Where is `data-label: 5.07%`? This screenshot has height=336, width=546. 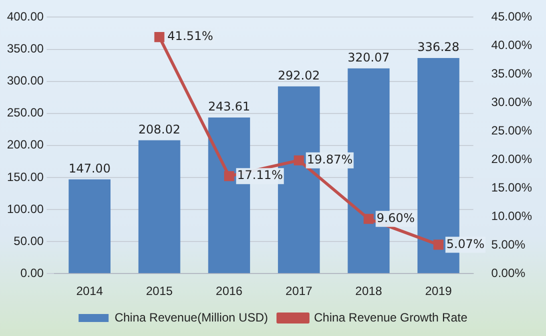
data-label: 5.07% is located at coordinates (465, 243).